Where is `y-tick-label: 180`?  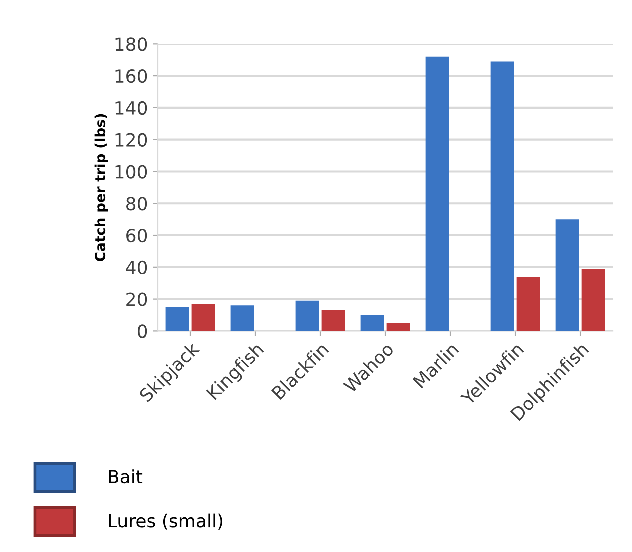
y-tick-label: 180 is located at coordinates (132, 45).